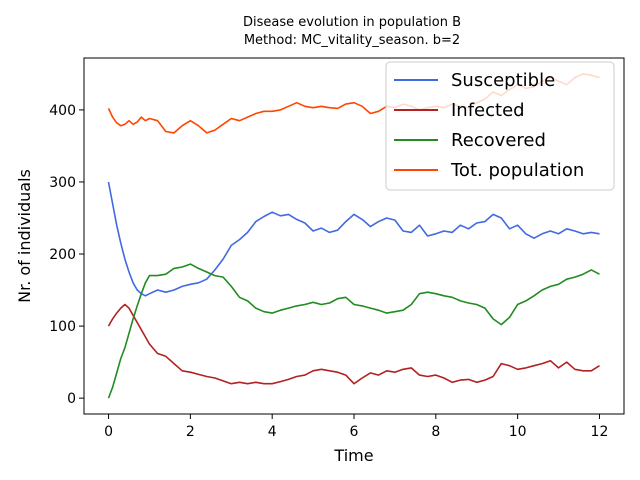 The height and width of the screenshot is (480, 640). Describe the element at coordinates (62, 327) in the screenshot. I see `y-tick-label-1: 100` at that location.